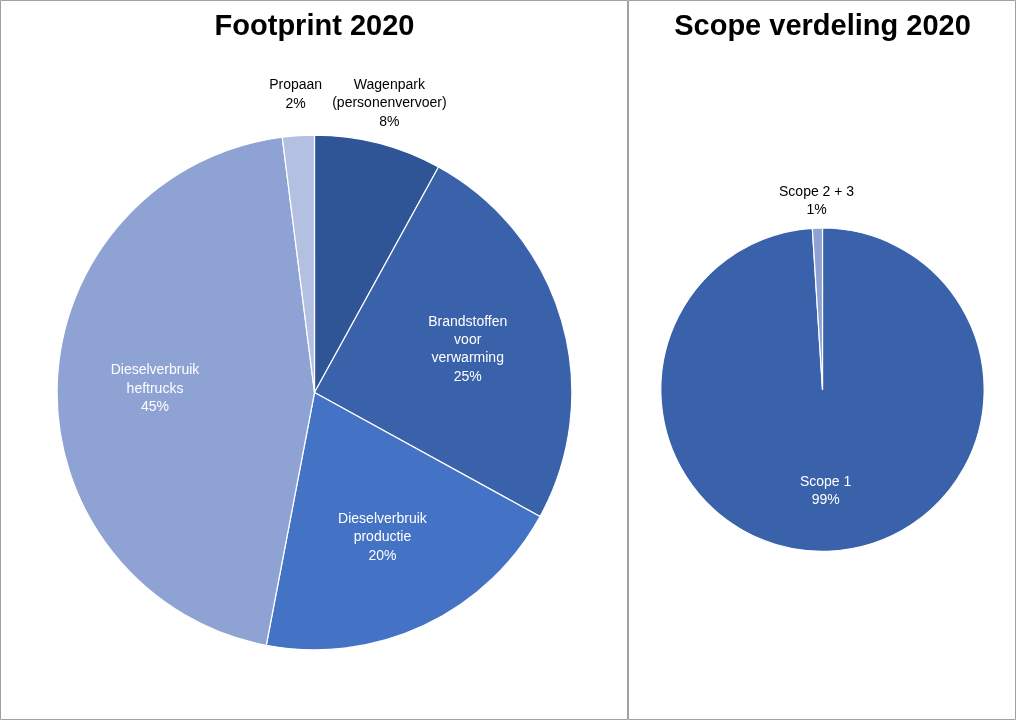  What do you see at coordinates (389, 93) in the screenshot?
I see `slice-label: Wagenpark (personenvervoer)` at bounding box center [389, 93].